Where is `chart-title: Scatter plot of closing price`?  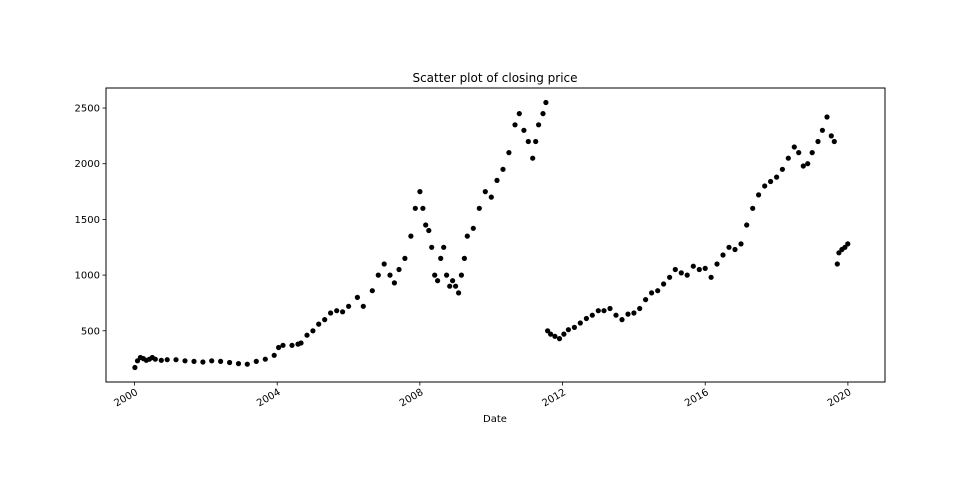 chart-title: Scatter plot of closing price is located at coordinates (494, 78).